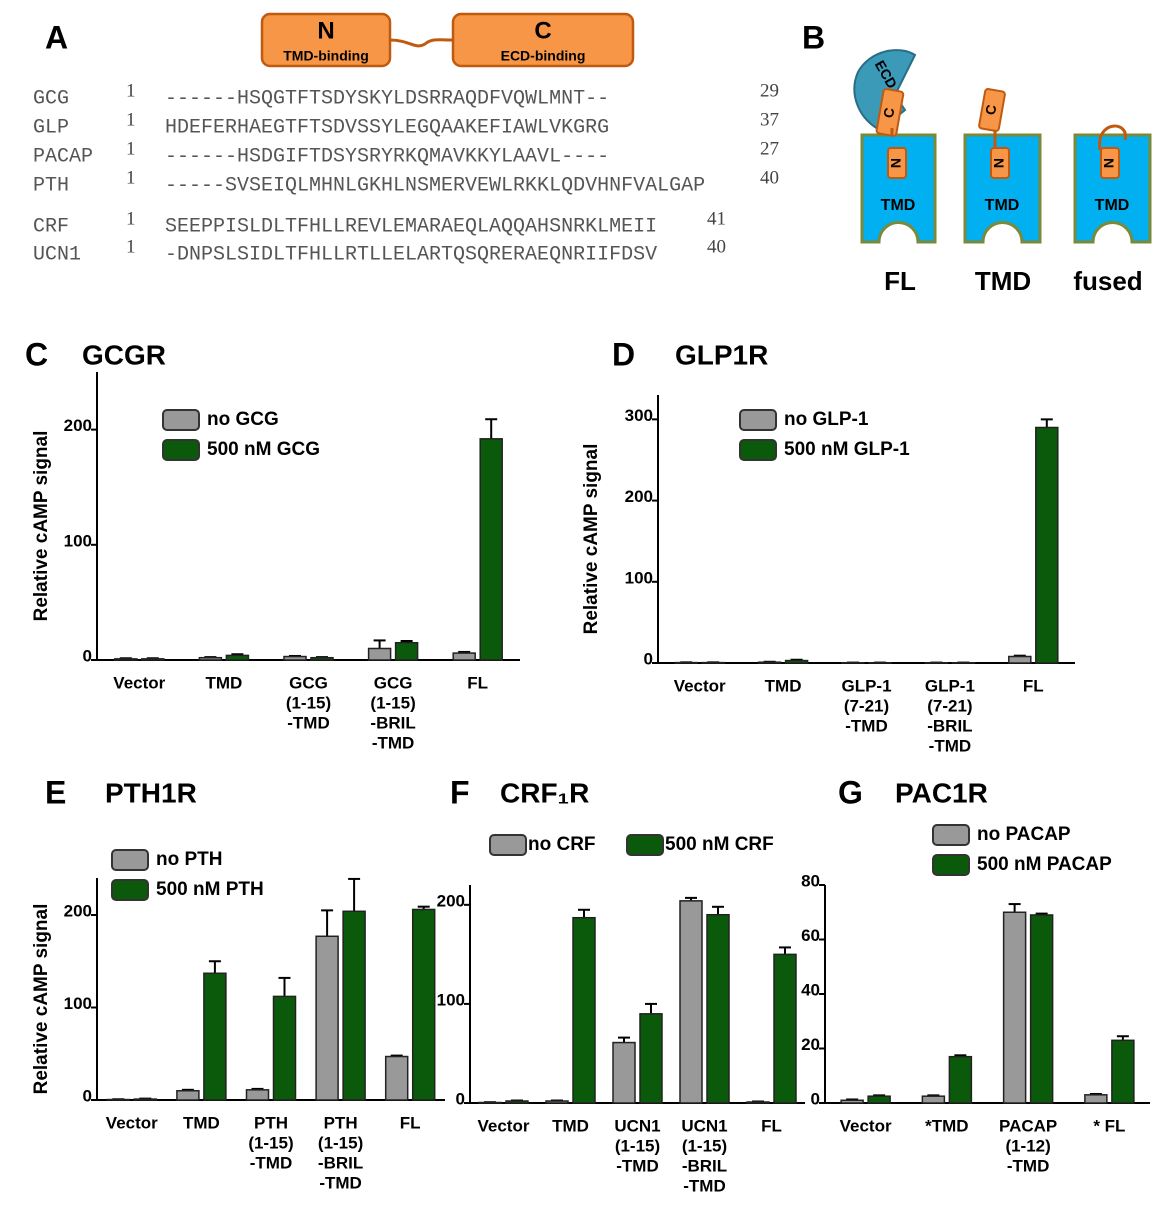 The width and height of the screenshot is (1166, 1217). What do you see at coordinates (78, 910) in the screenshot?
I see `y-tick-label: 200` at bounding box center [78, 910].